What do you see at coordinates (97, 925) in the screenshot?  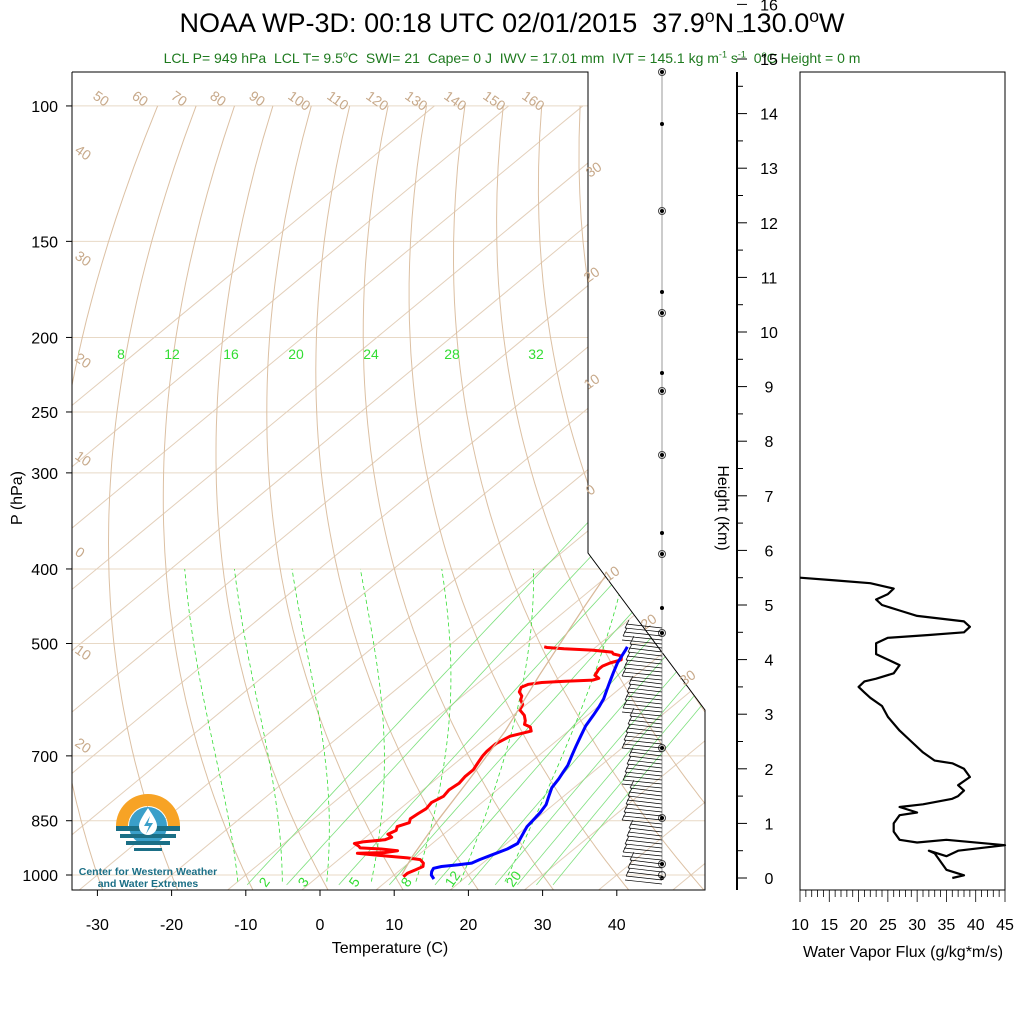 I see `x-tick-label: -30` at bounding box center [97, 925].